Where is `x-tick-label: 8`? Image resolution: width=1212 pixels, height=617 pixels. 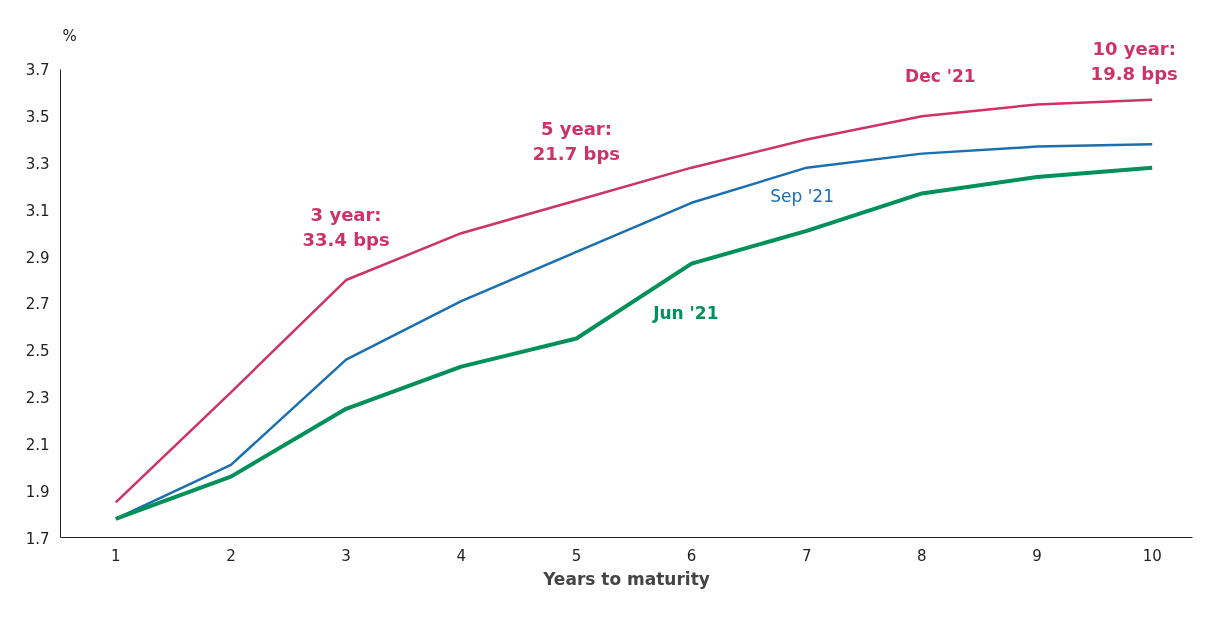
x-tick-label: 8 is located at coordinates (922, 555).